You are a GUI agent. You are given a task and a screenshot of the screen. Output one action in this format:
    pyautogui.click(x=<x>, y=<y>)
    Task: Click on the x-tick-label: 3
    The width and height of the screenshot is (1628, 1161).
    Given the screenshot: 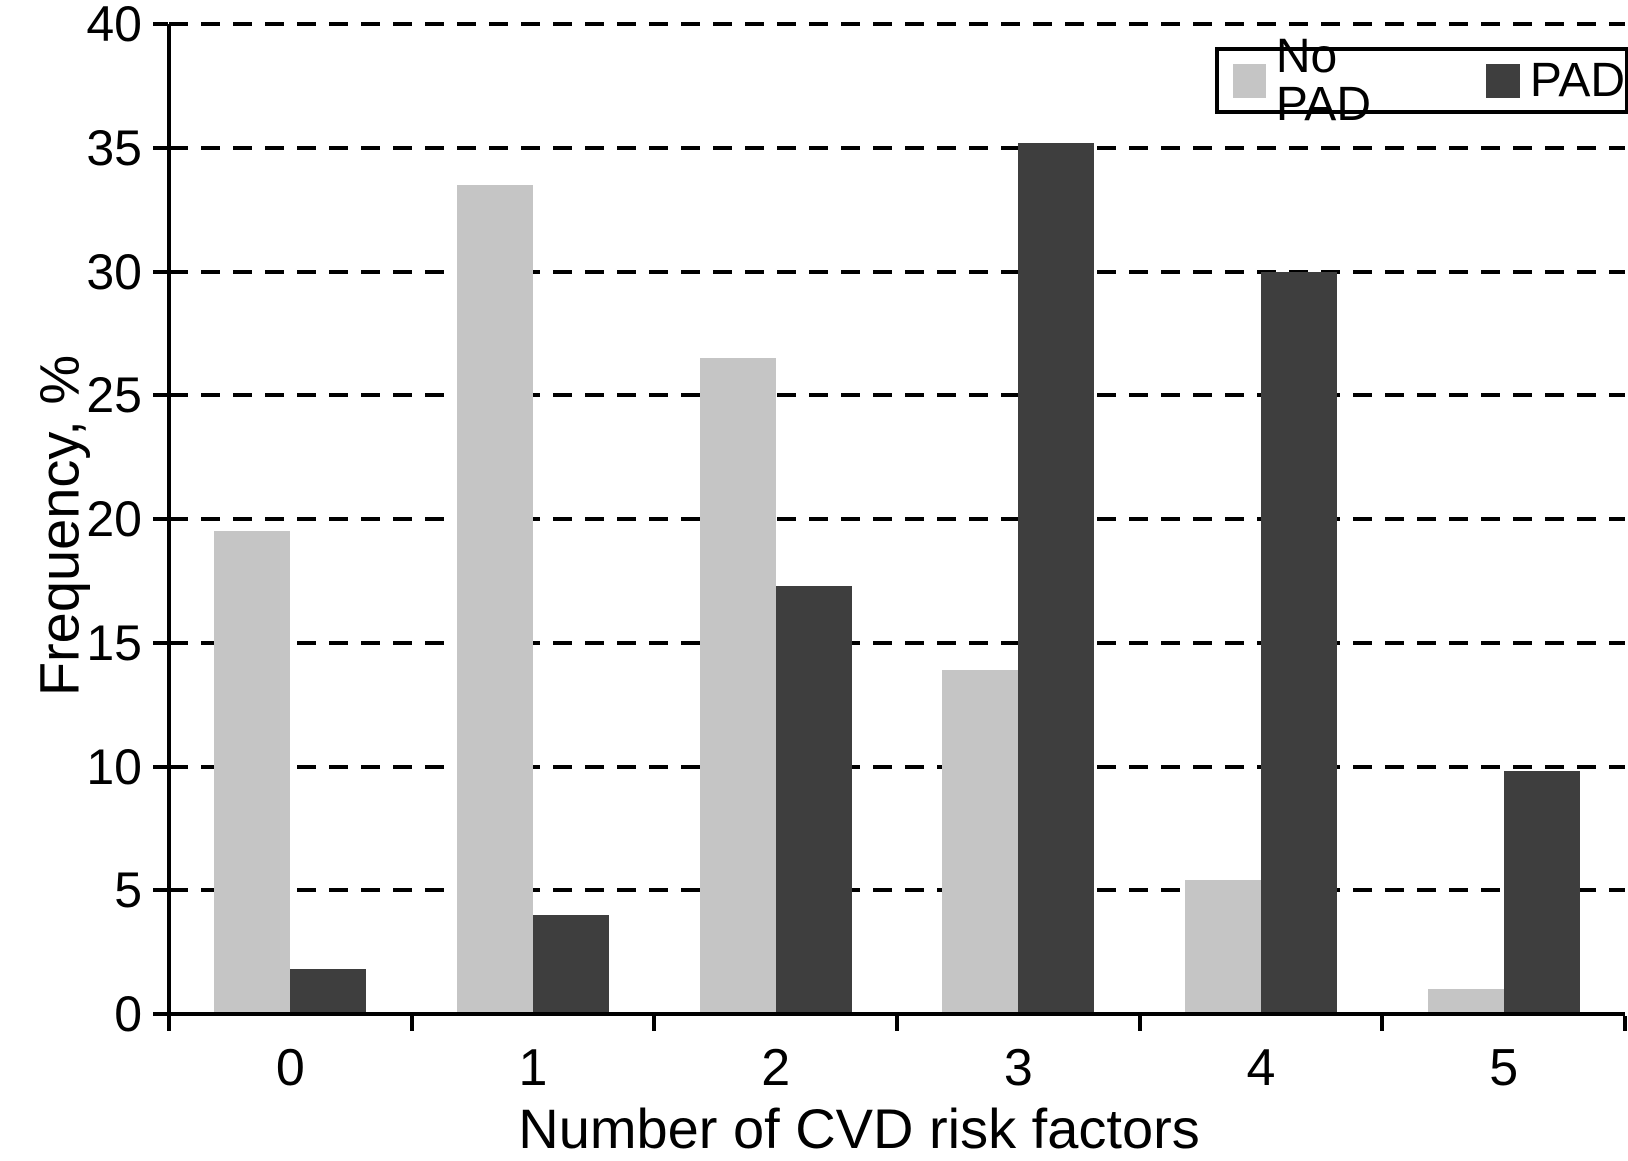 What is the action you would take?
    pyautogui.click(x=1018, y=1068)
    